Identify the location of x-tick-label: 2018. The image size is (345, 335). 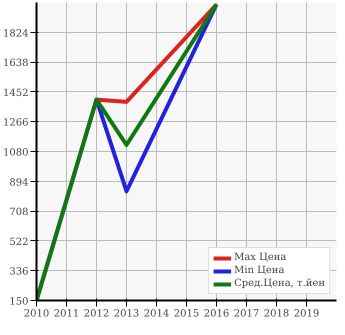
(277, 314).